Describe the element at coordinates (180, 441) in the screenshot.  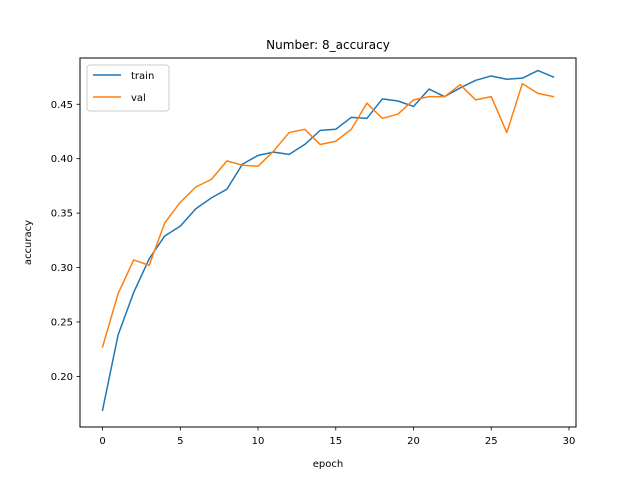
I see `x-tick-label: 5` at that location.